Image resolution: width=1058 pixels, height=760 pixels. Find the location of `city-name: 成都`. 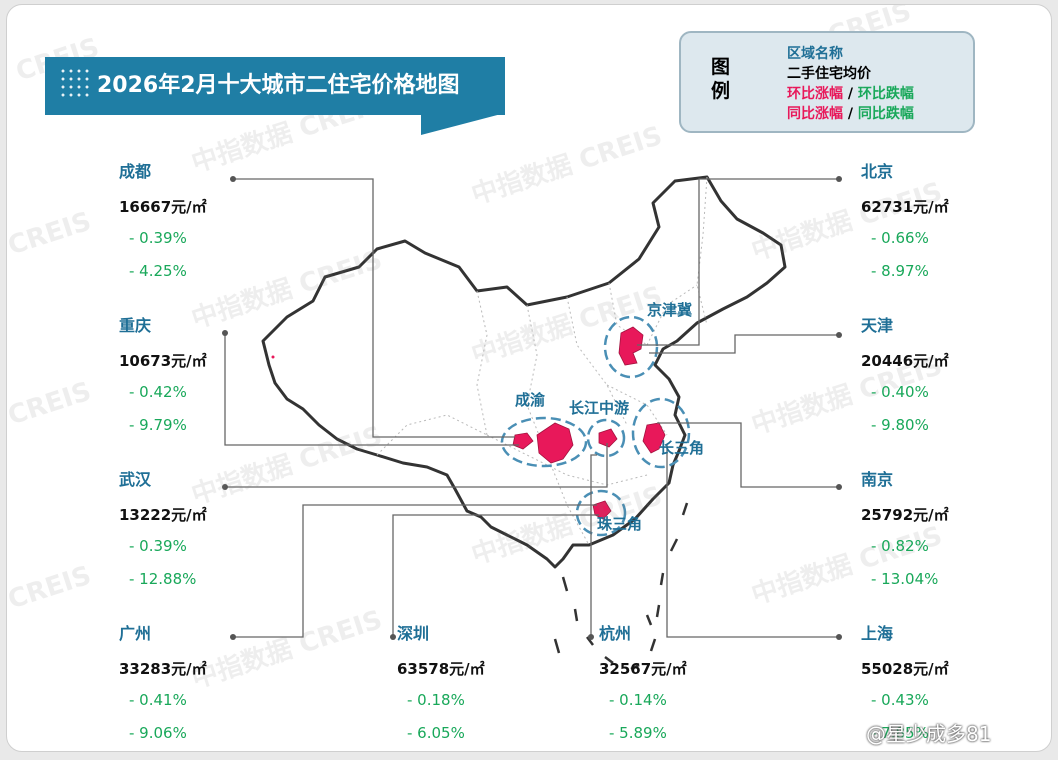

city-name: 成都 is located at coordinates (135, 171).